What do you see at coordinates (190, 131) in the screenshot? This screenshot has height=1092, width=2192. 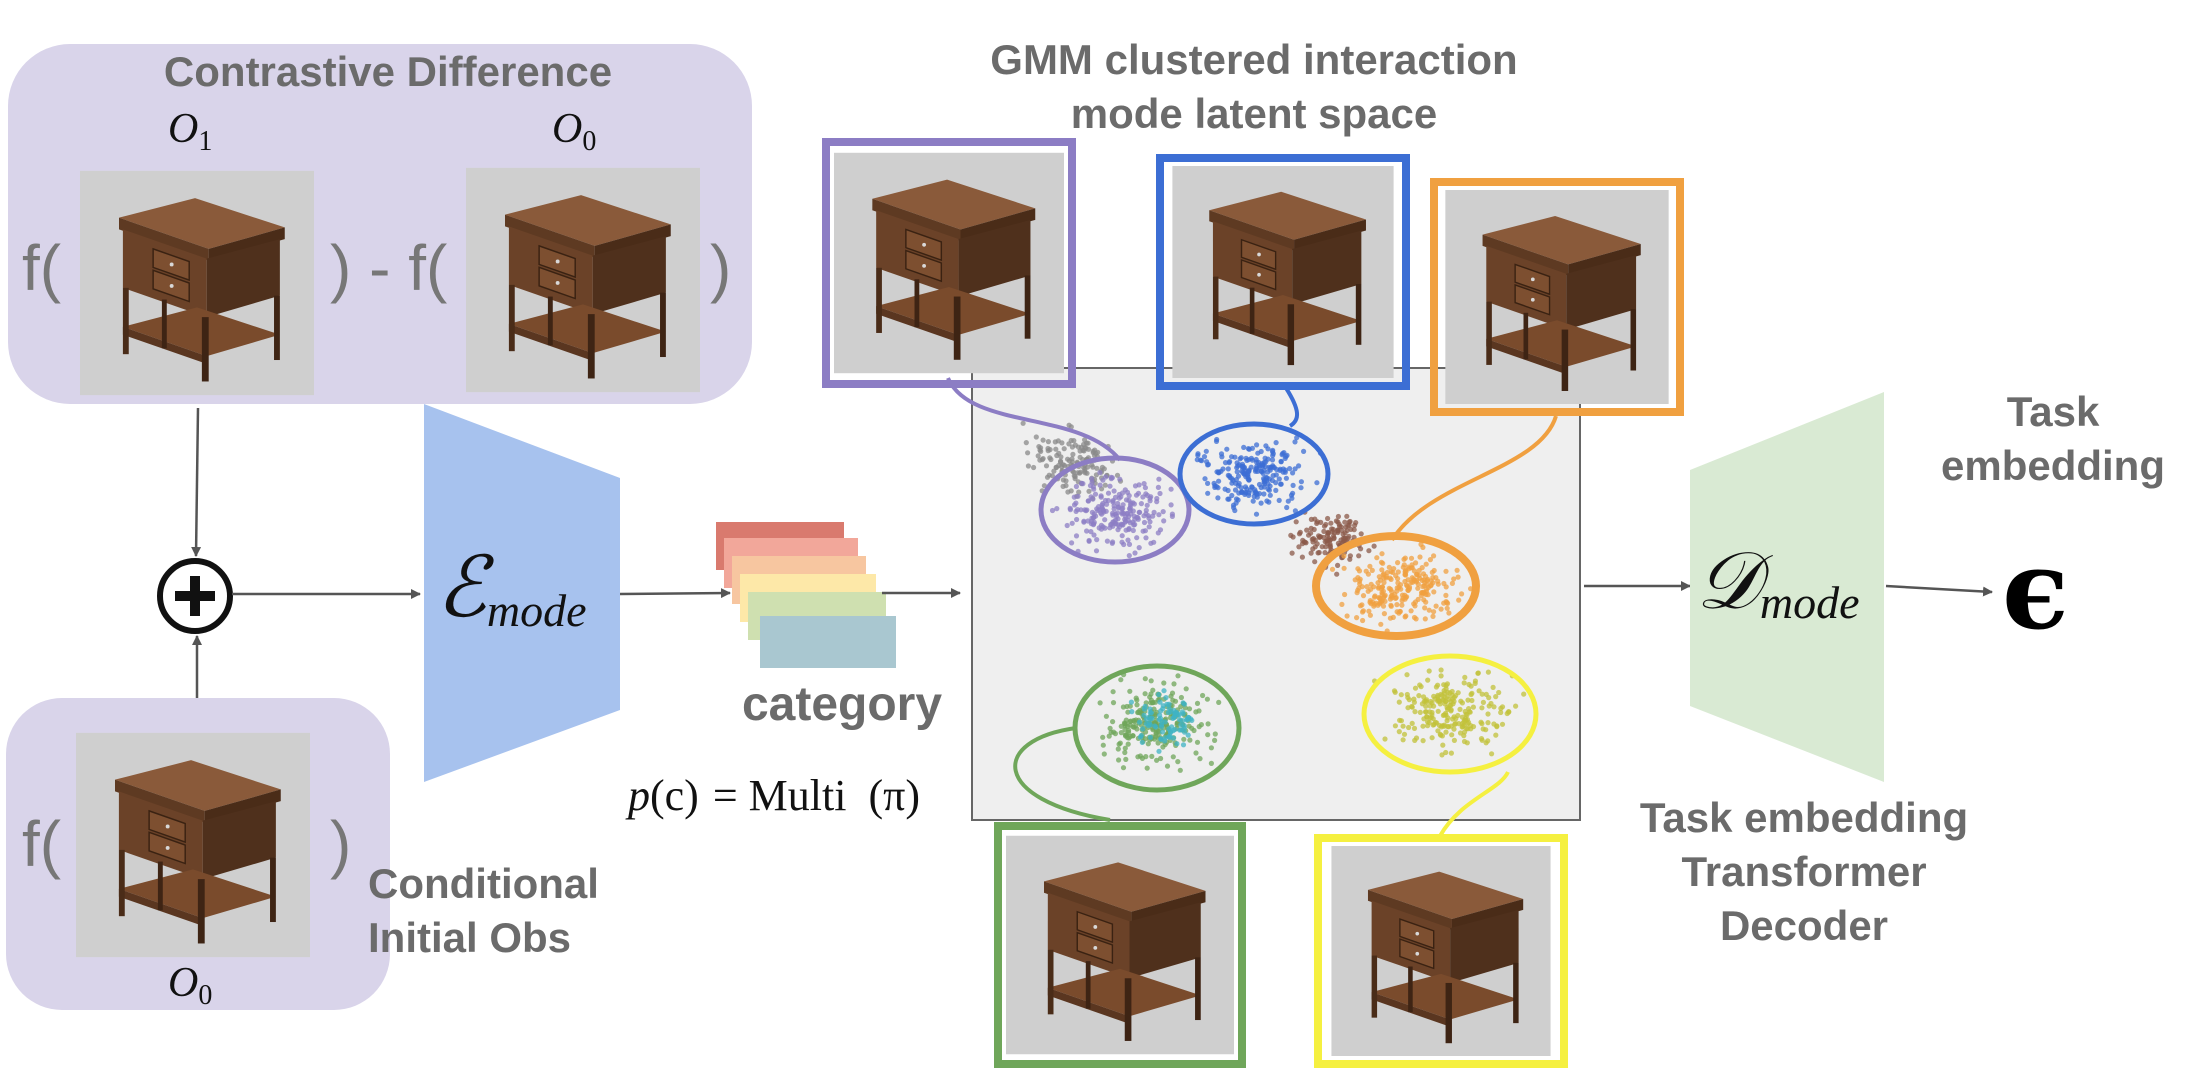 I see `o1-label: O1` at bounding box center [190, 131].